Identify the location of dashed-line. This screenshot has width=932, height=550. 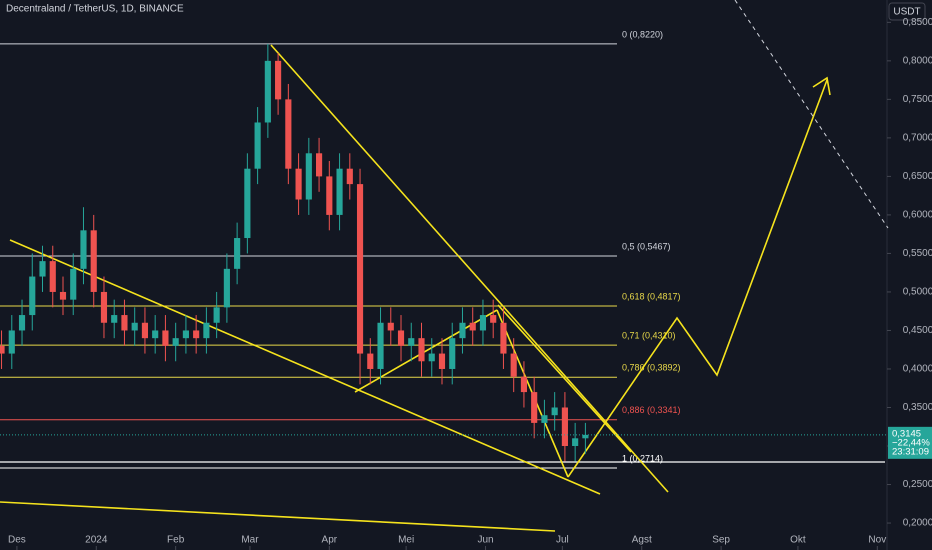
(811, 114).